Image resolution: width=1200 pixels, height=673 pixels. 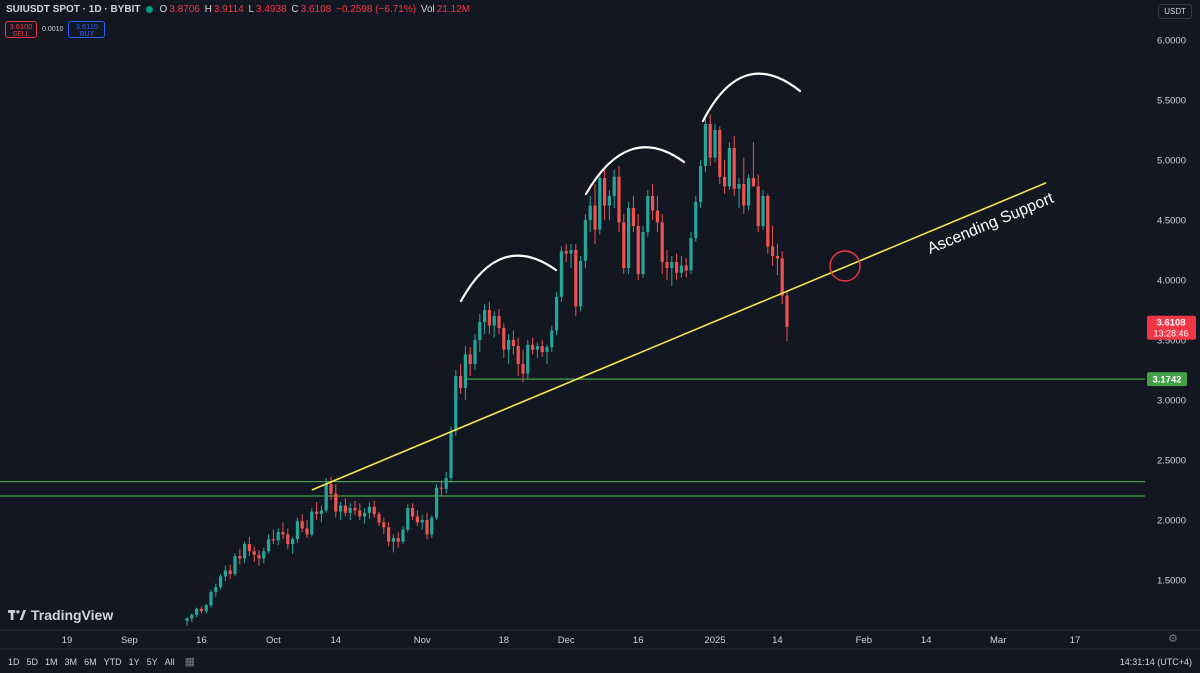 What do you see at coordinates (21, 29) in the screenshot?
I see `sell-button: 3.6100 SELL` at bounding box center [21, 29].